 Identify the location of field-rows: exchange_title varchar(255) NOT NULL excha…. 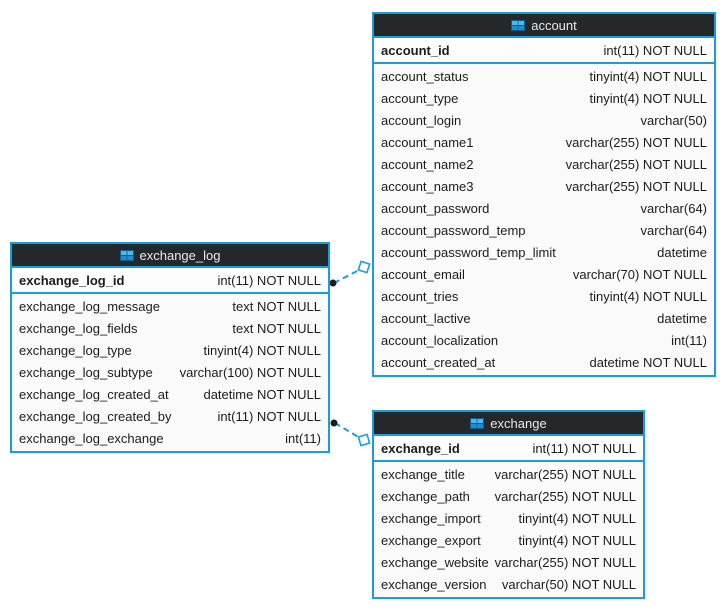
(508, 529).